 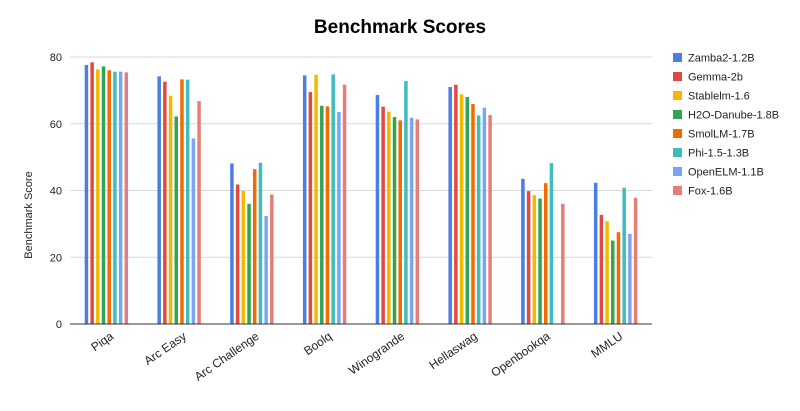 What do you see at coordinates (317, 343) in the screenshot?
I see `x-tick-label: Boolq` at bounding box center [317, 343].